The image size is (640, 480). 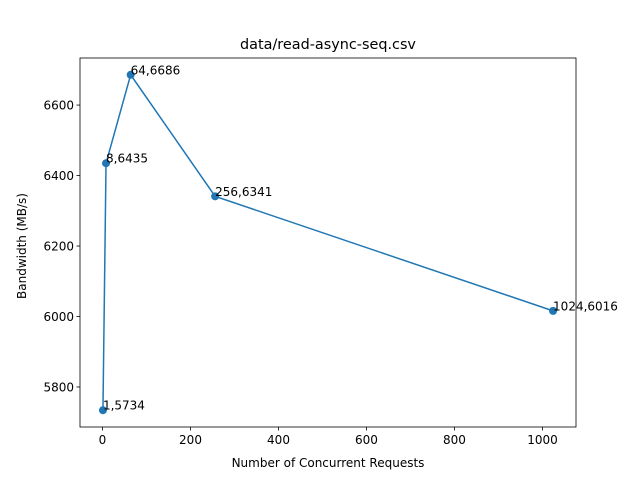 What do you see at coordinates (22, 246) in the screenshot?
I see `y-axis-label: Bandwidth (MB/s)` at bounding box center [22, 246].